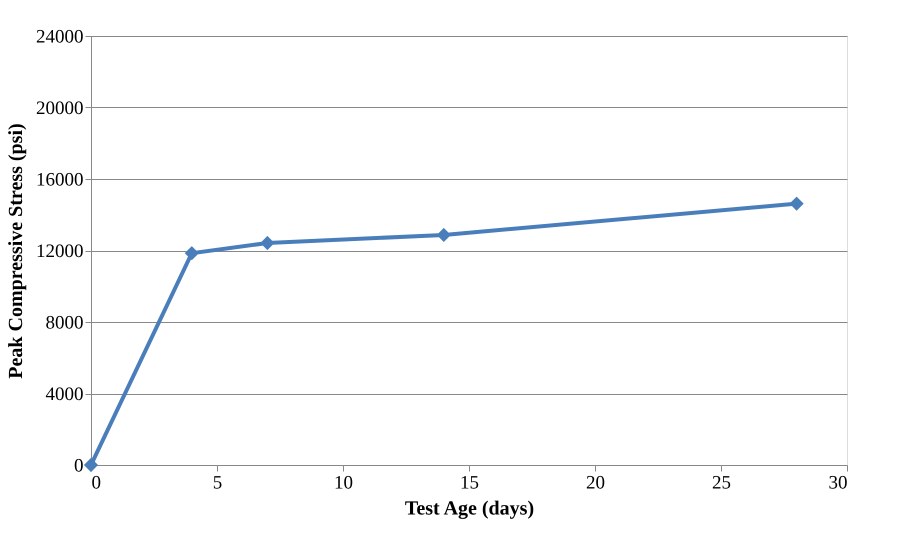  Describe the element at coordinates (60, 180) in the screenshot. I see `y-tick-label: 16000` at that location.